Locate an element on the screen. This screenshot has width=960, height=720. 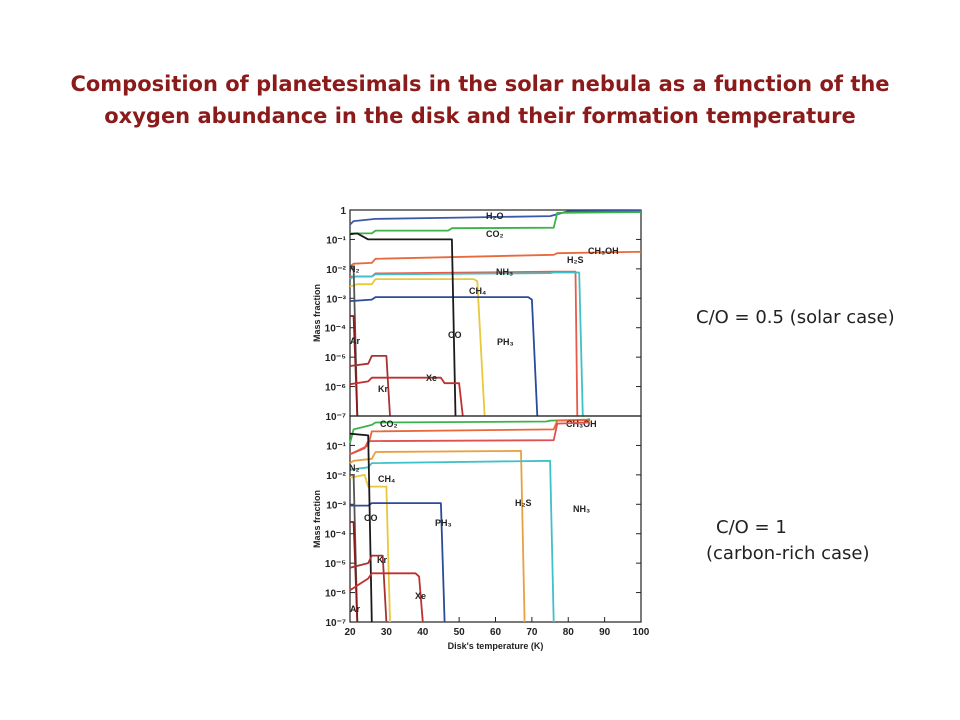
top-series-label-ar: Ar is located at coordinates (355, 341).